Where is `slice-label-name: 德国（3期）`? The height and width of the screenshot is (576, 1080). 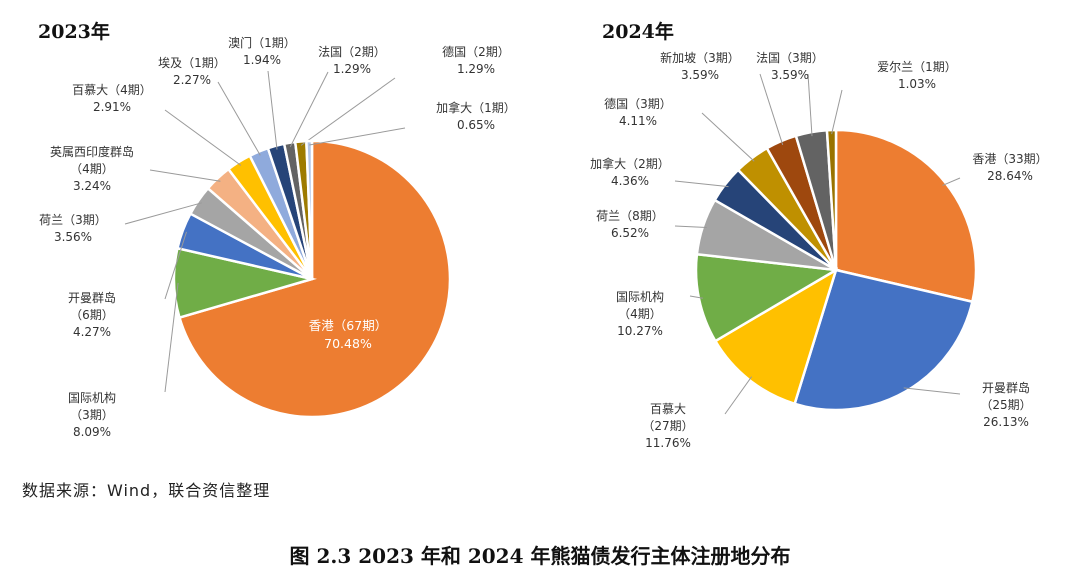
slice-label-name: 德国（3期） is located at coordinates (638, 103).